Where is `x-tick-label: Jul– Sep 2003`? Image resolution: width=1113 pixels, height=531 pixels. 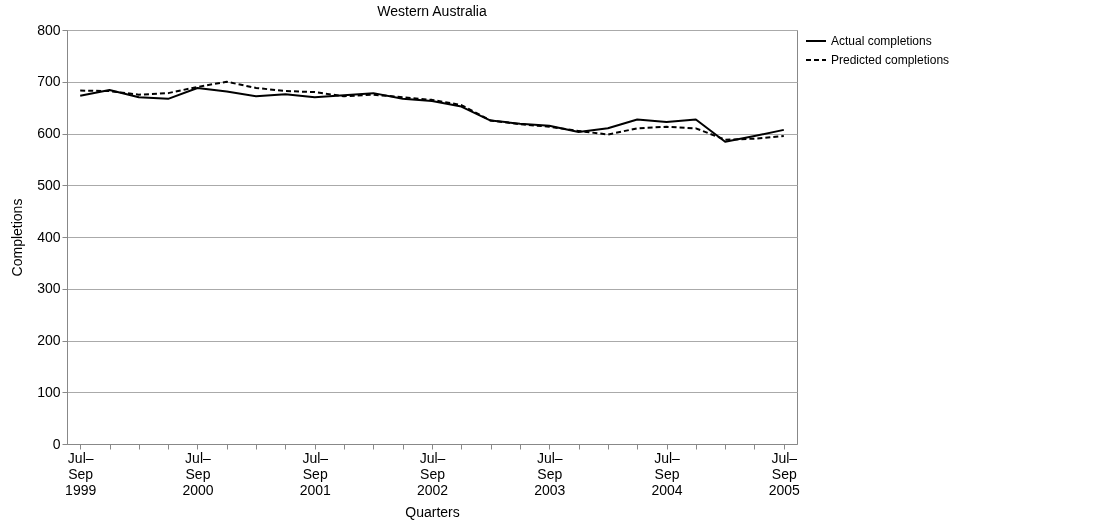
x-tick-label: Jul– Sep 2003 is located at coordinates (550, 473).